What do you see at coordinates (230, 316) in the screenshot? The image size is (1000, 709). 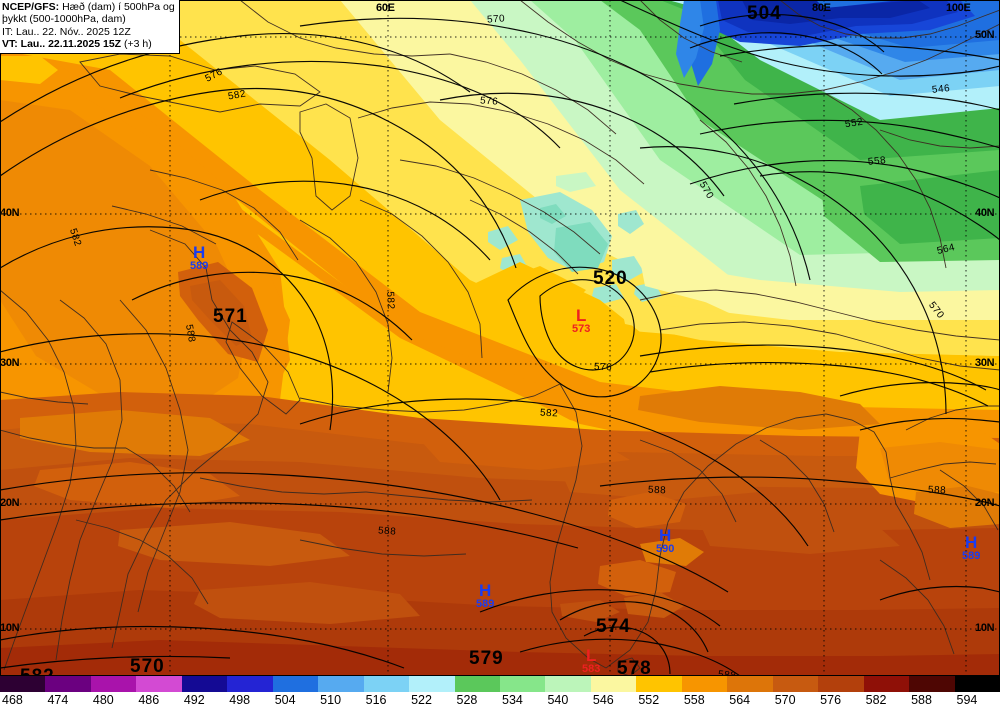 I see `contour-label: 571` at bounding box center [230, 316].